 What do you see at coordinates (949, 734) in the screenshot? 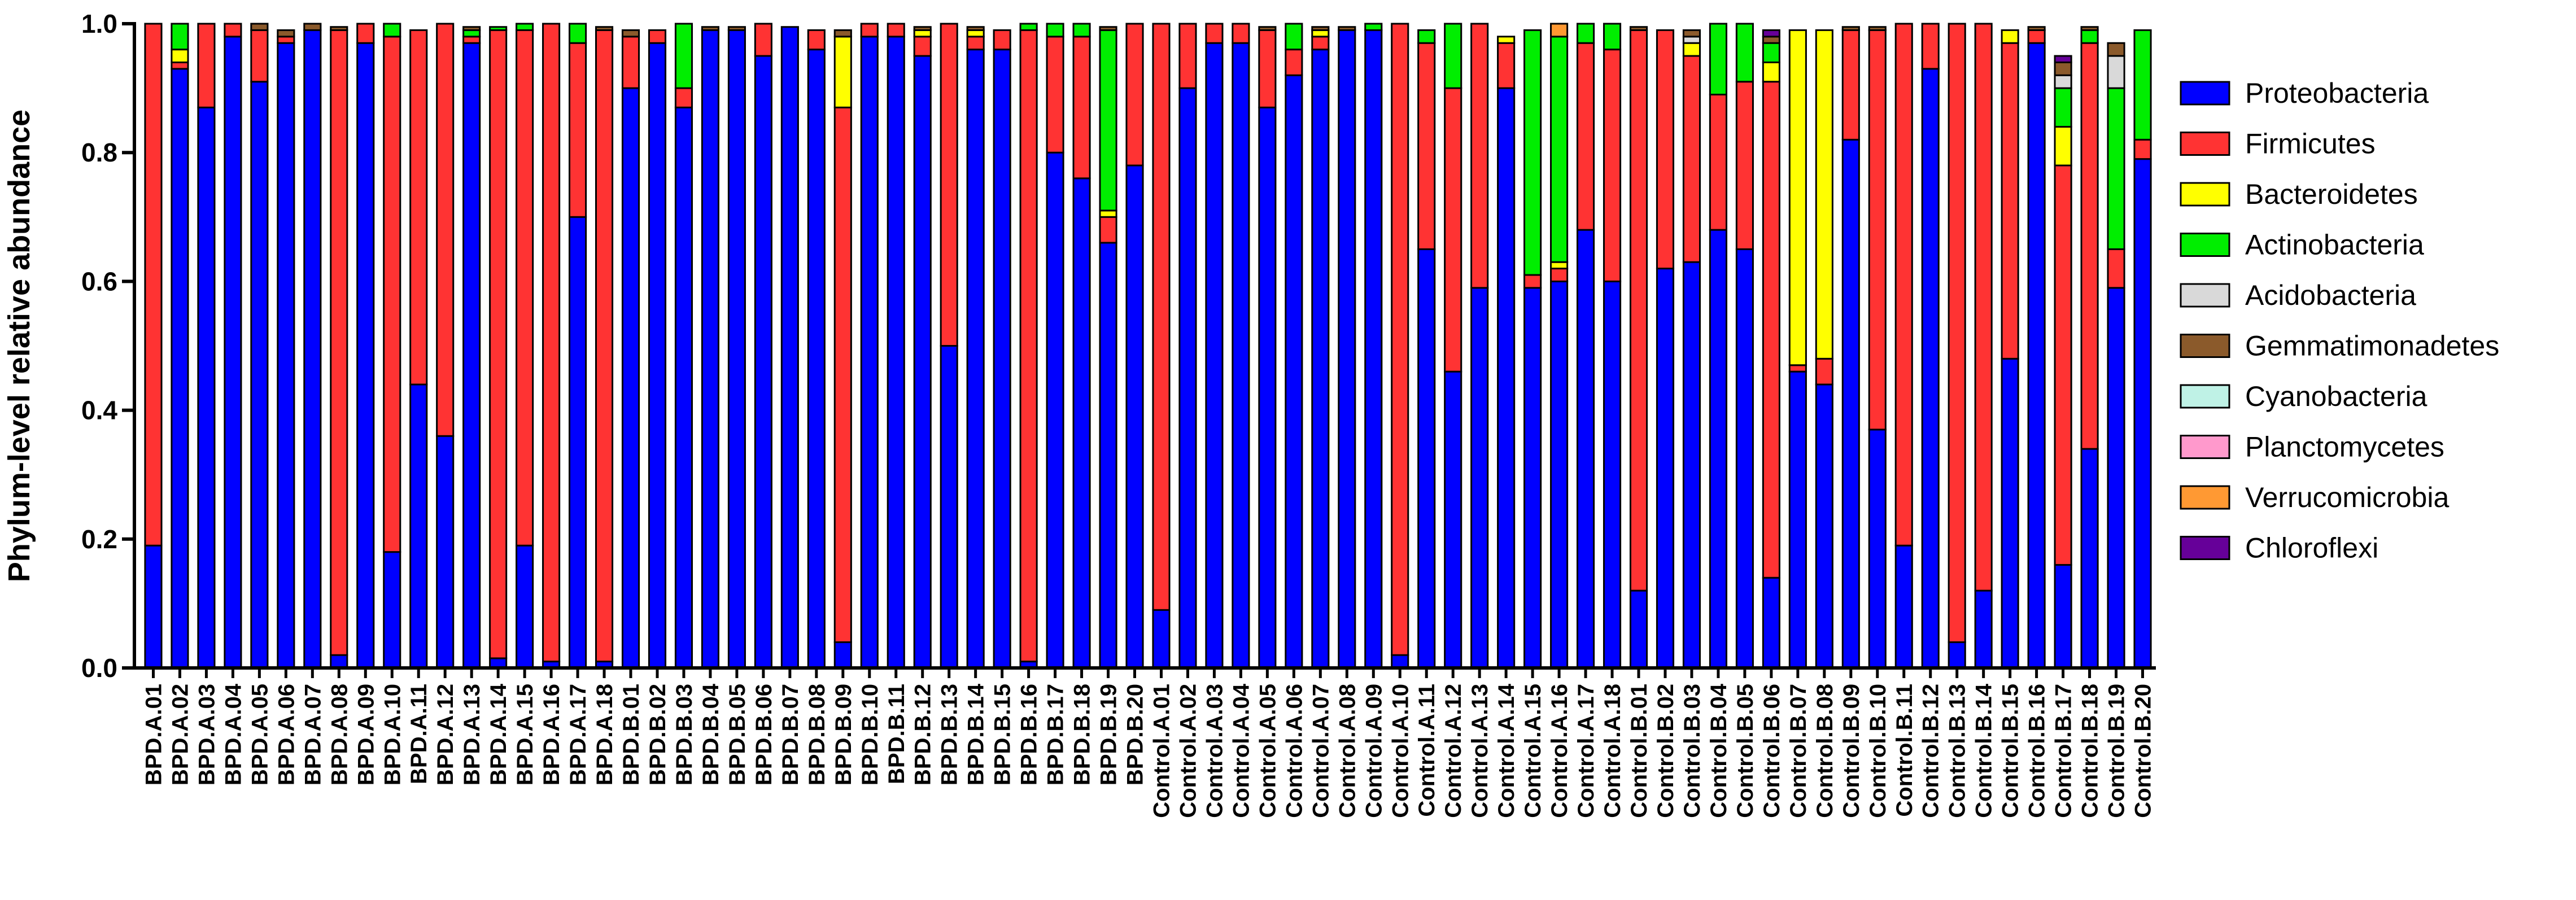
I see `x-tick-label: BPD.B.13` at bounding box center [949, 734].